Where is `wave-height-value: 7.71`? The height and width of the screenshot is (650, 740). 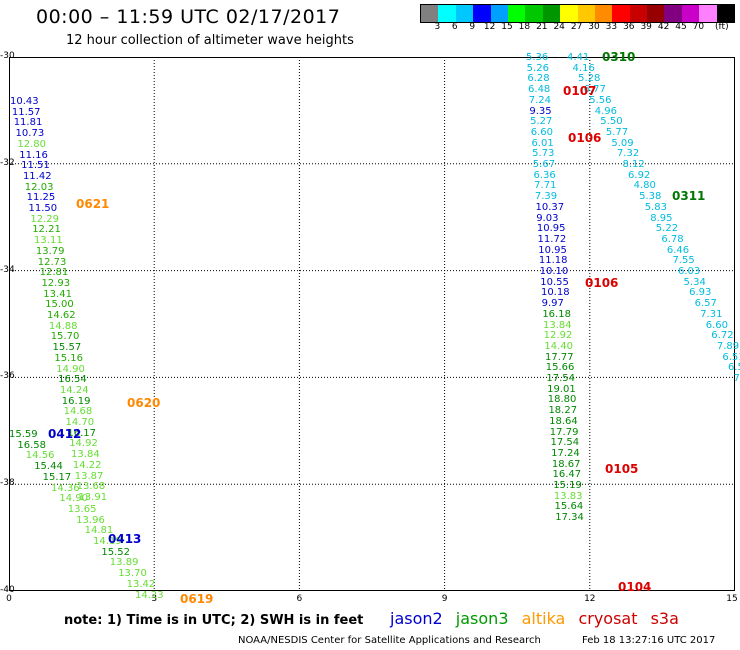
wave-height-value: 7.71 is located at coordinates (545, 186).